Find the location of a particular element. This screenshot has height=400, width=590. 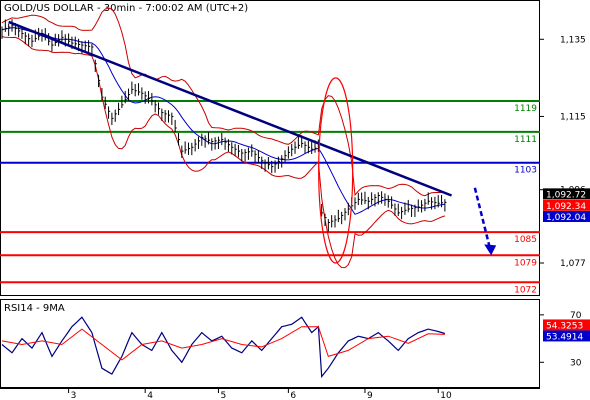

forecast-arrow-head is located at coordinates (490, 250).